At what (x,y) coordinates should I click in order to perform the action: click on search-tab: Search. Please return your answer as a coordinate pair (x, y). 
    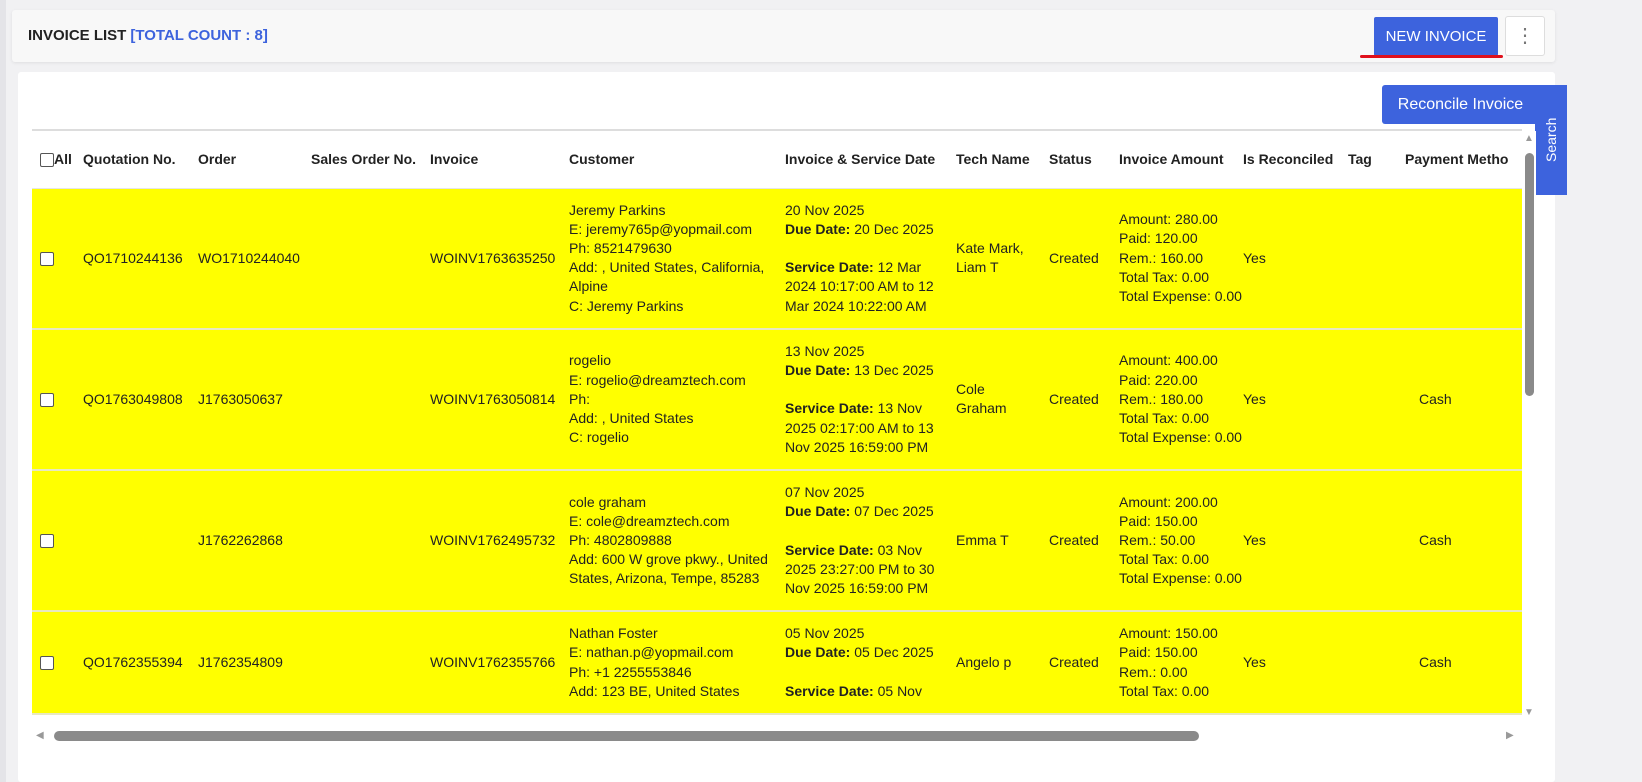
    Looking at the image, I should click on (1551, 140).